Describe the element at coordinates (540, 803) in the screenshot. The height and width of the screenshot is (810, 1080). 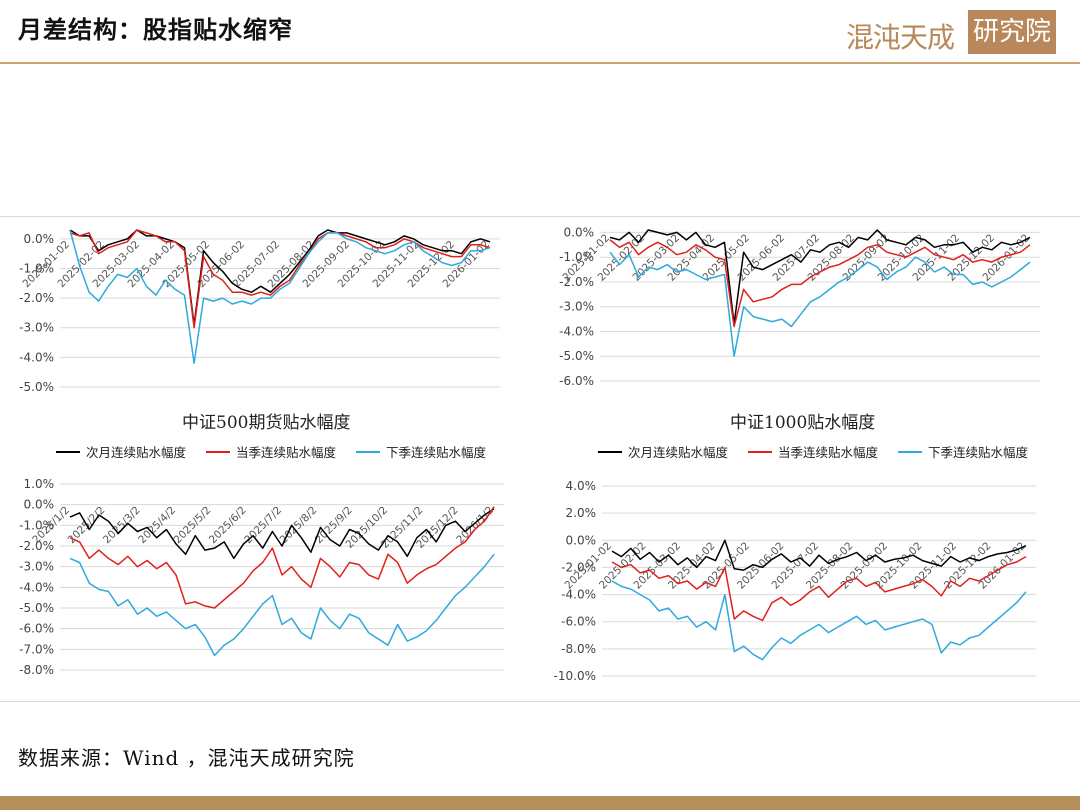
I see `footer-bar` at that location.